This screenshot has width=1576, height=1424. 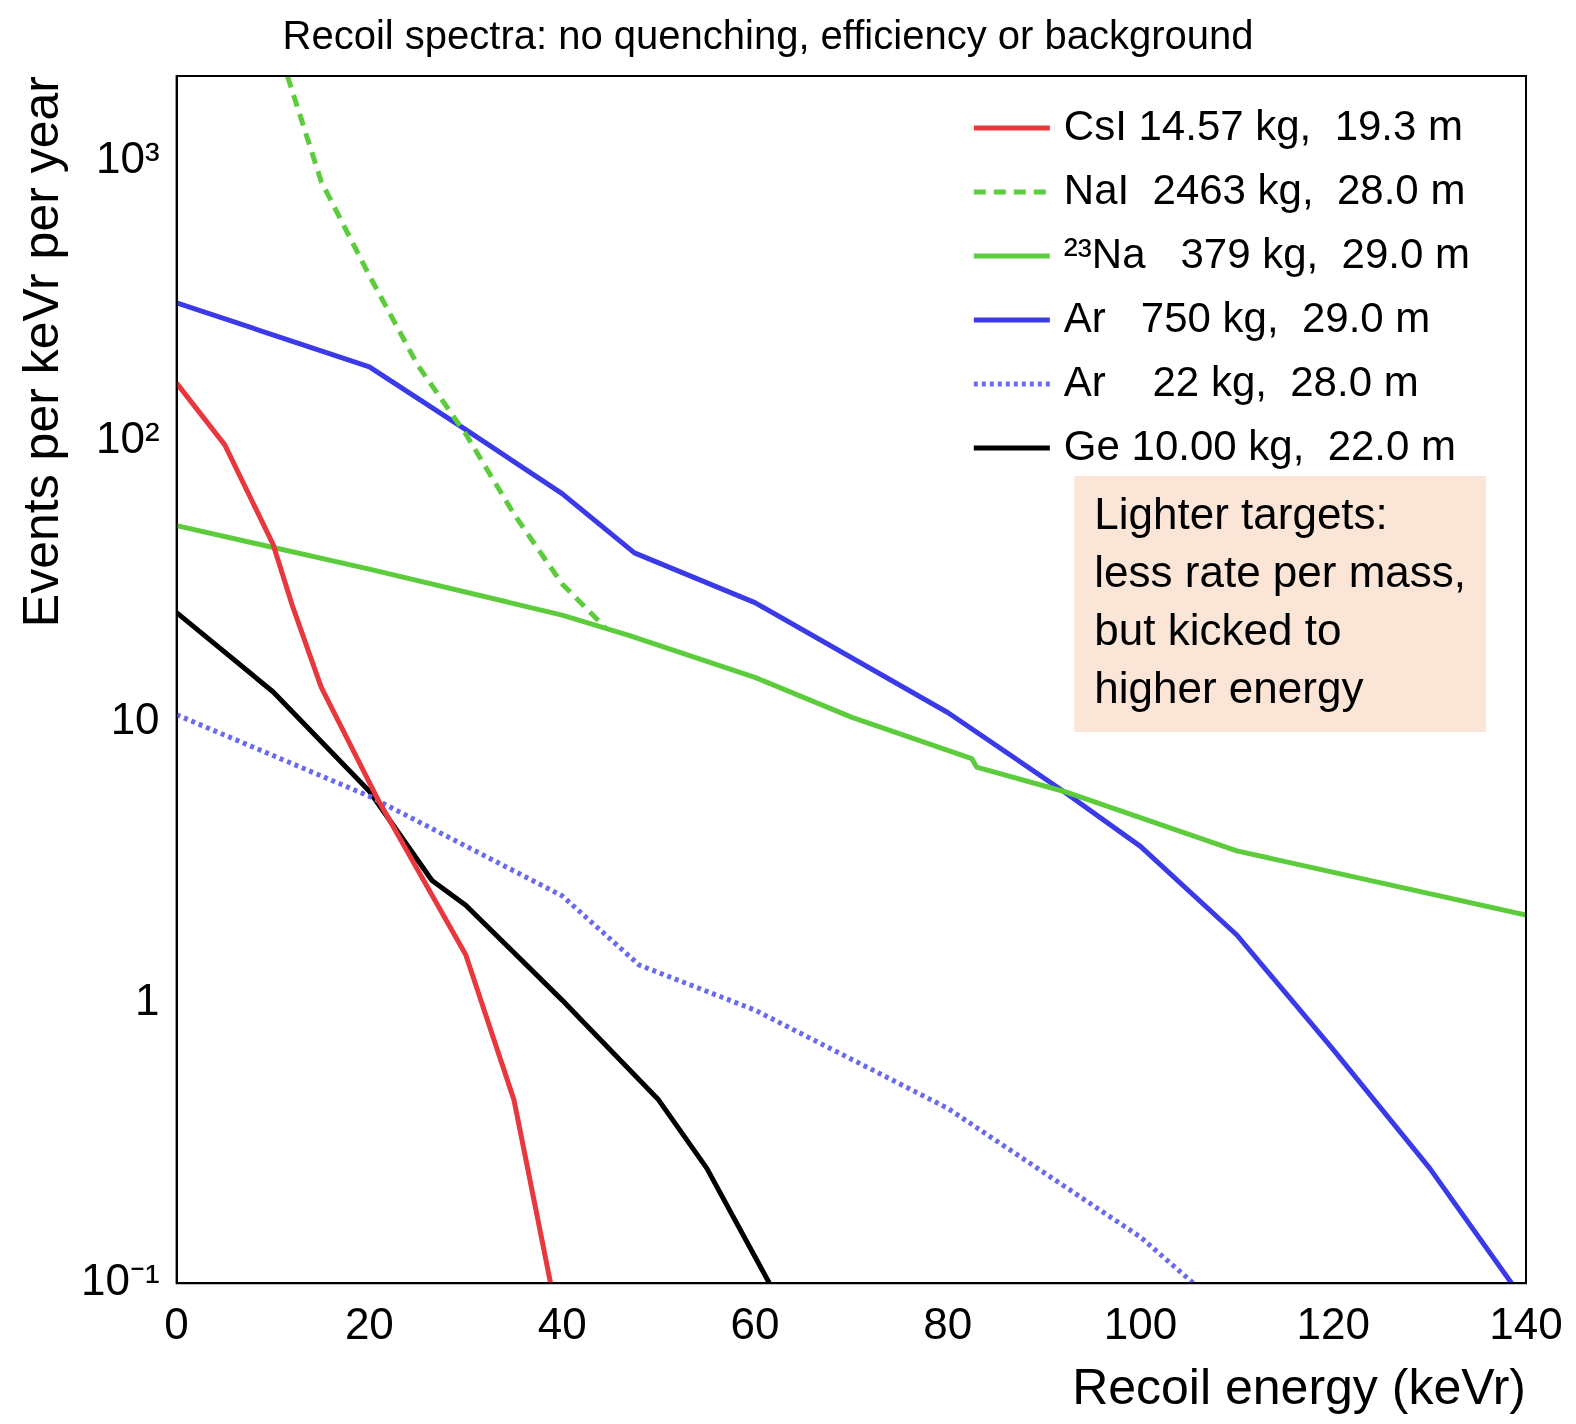 What do you see at coordinates (120, 1280) in the screenshot?
I see `y-tick-label: 10⁻¹` at bounding box center [120, 1280].